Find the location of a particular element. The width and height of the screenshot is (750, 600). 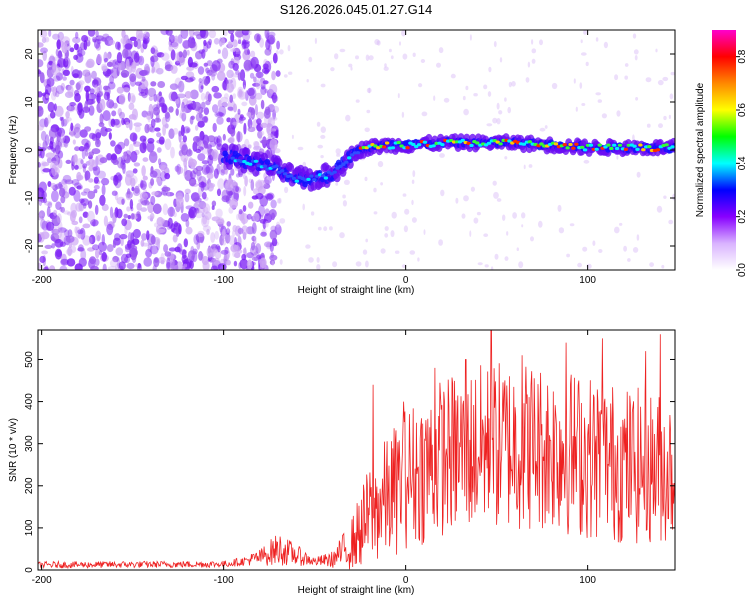

spectrogram-signal-cell is located at coordinates (247, 152).